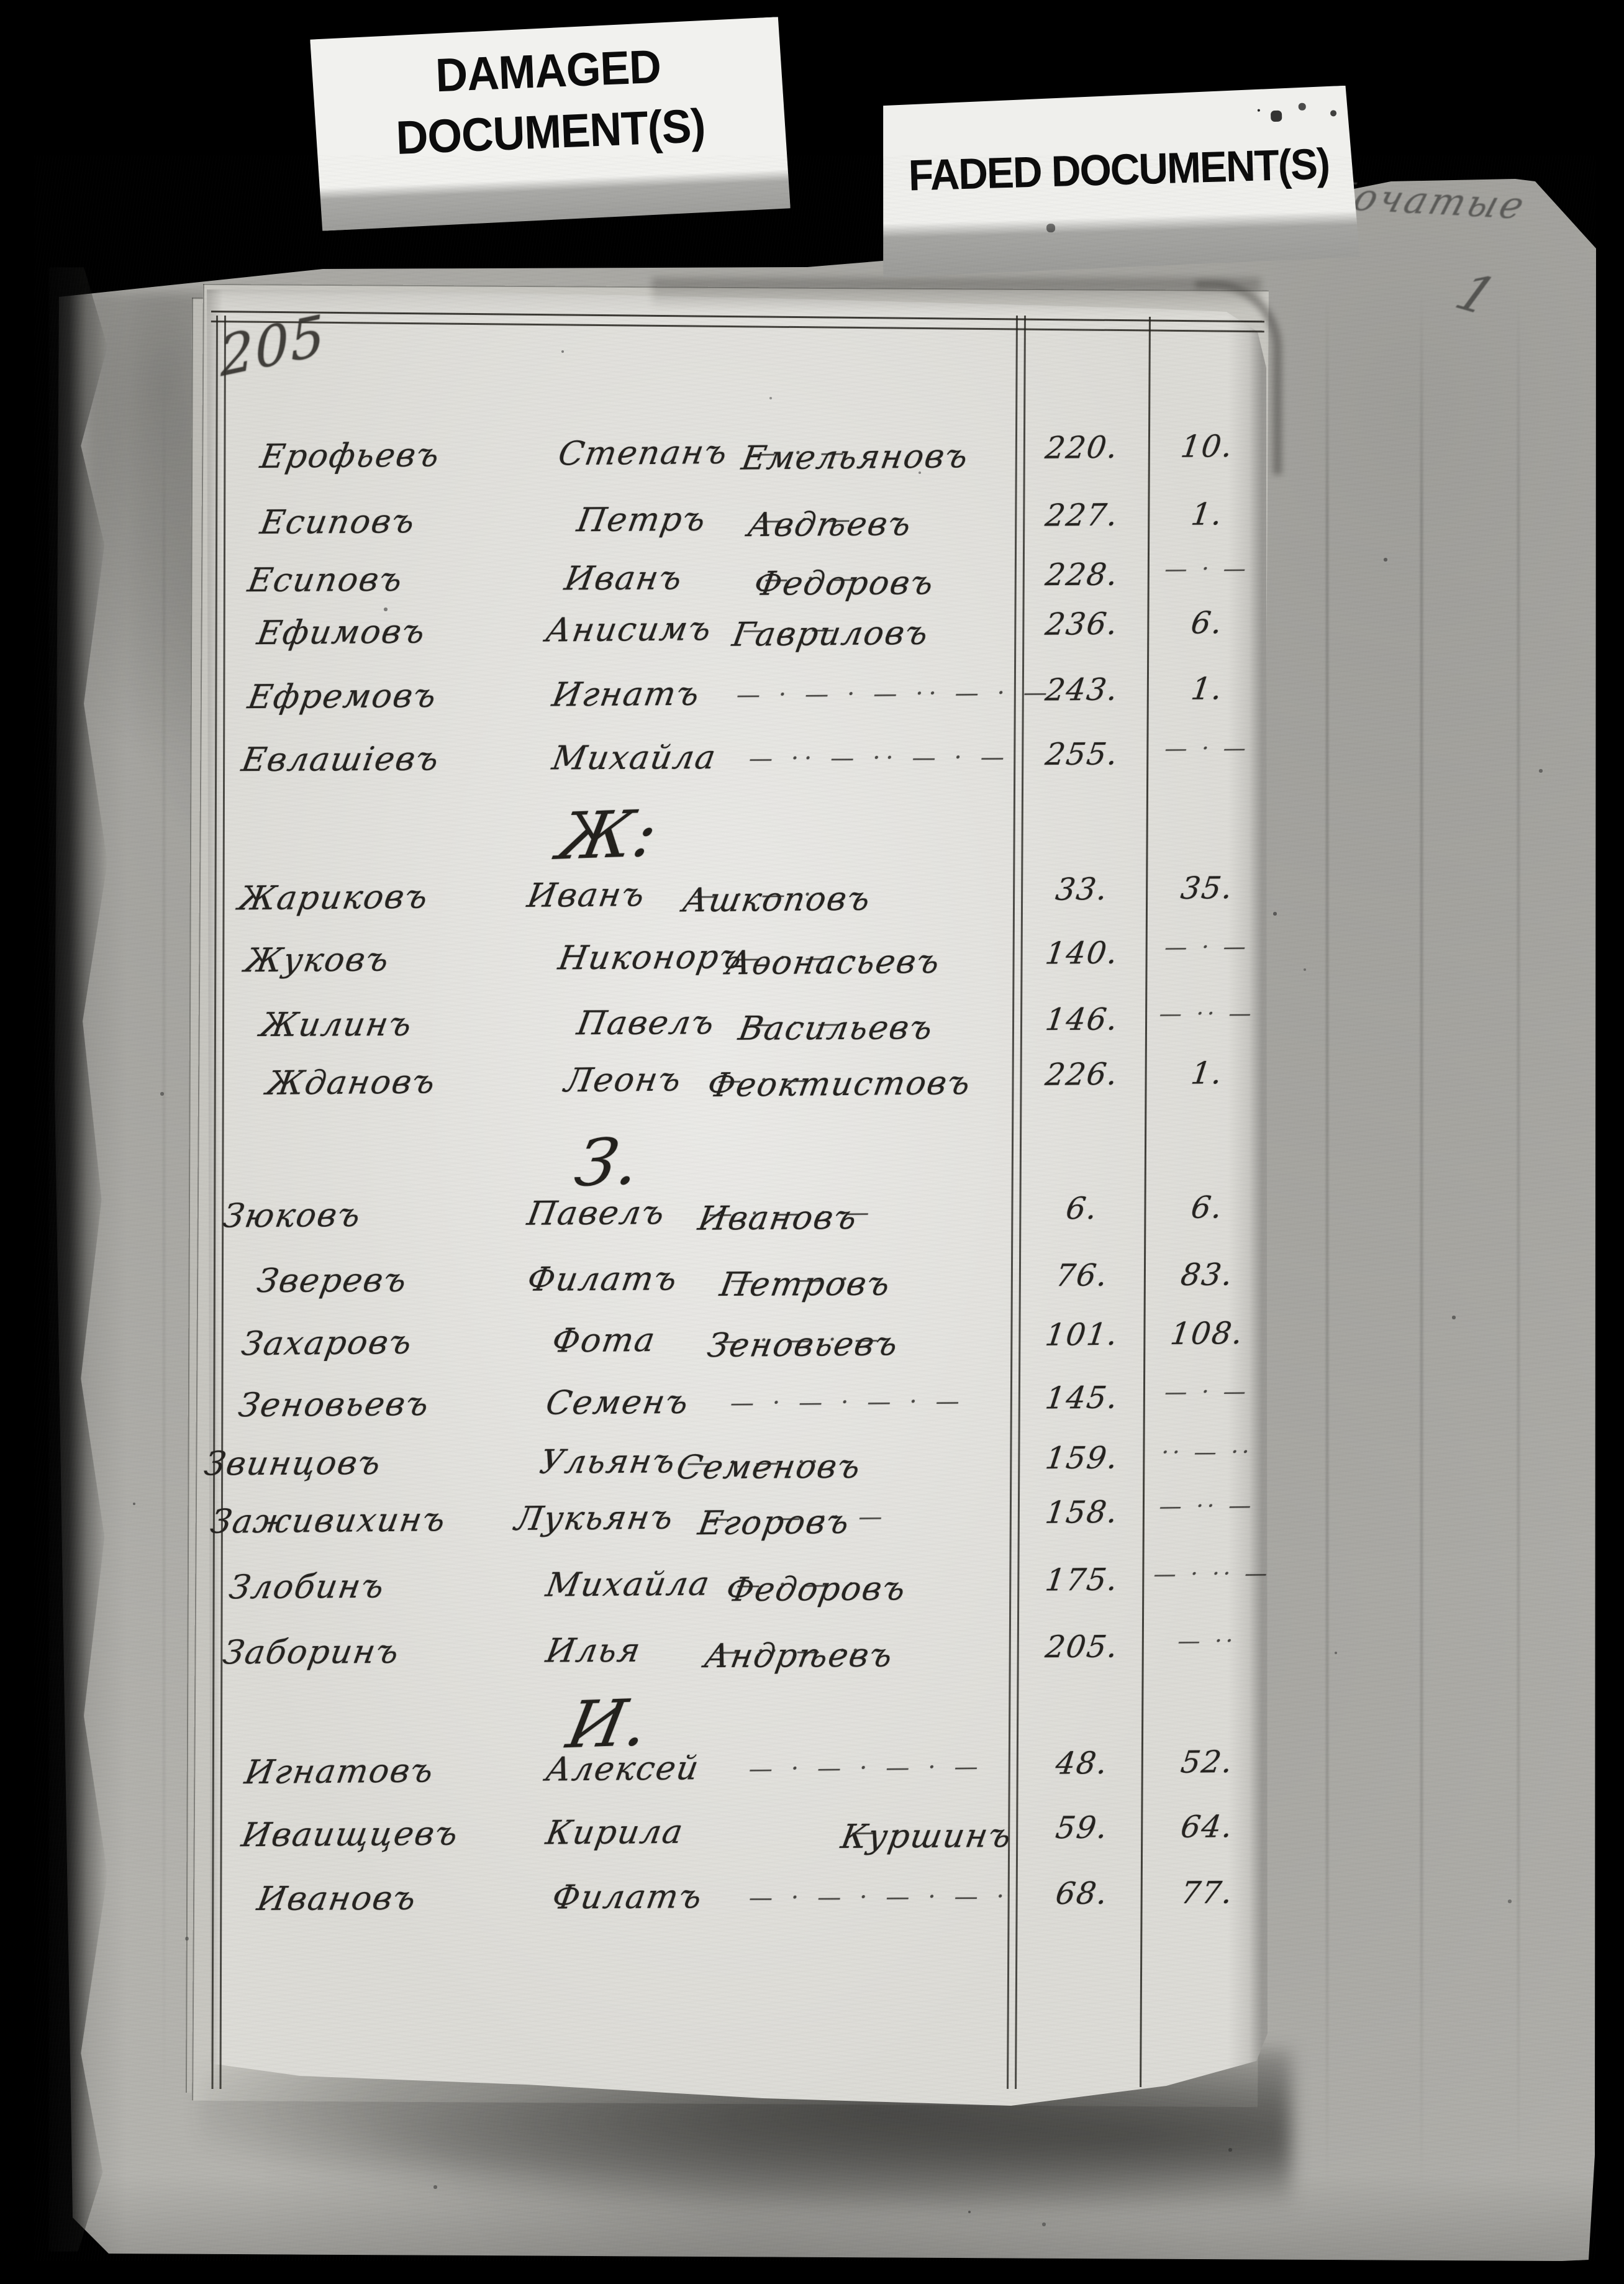  Describe the element at coordinates (1082, 1398) in the screenshot. I see `entry-page-ref: 145.` at that location.